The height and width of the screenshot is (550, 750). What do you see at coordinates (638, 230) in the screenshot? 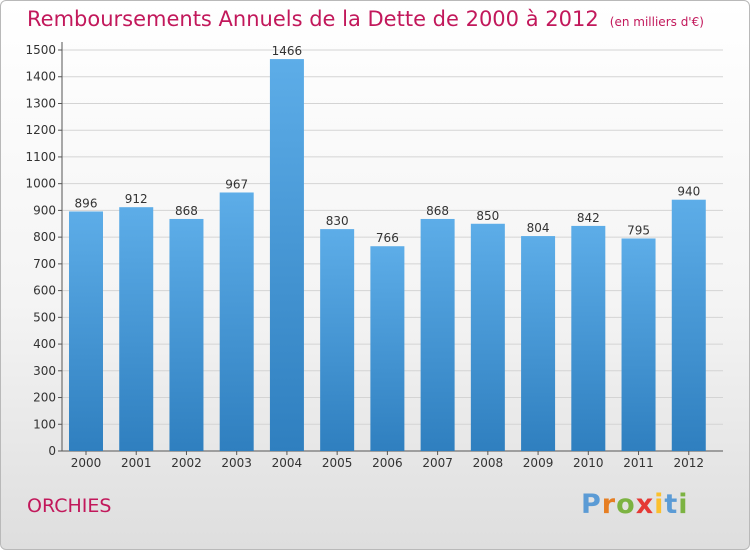
I see `bar-value-label: 795` at bounding box center [638, 230].